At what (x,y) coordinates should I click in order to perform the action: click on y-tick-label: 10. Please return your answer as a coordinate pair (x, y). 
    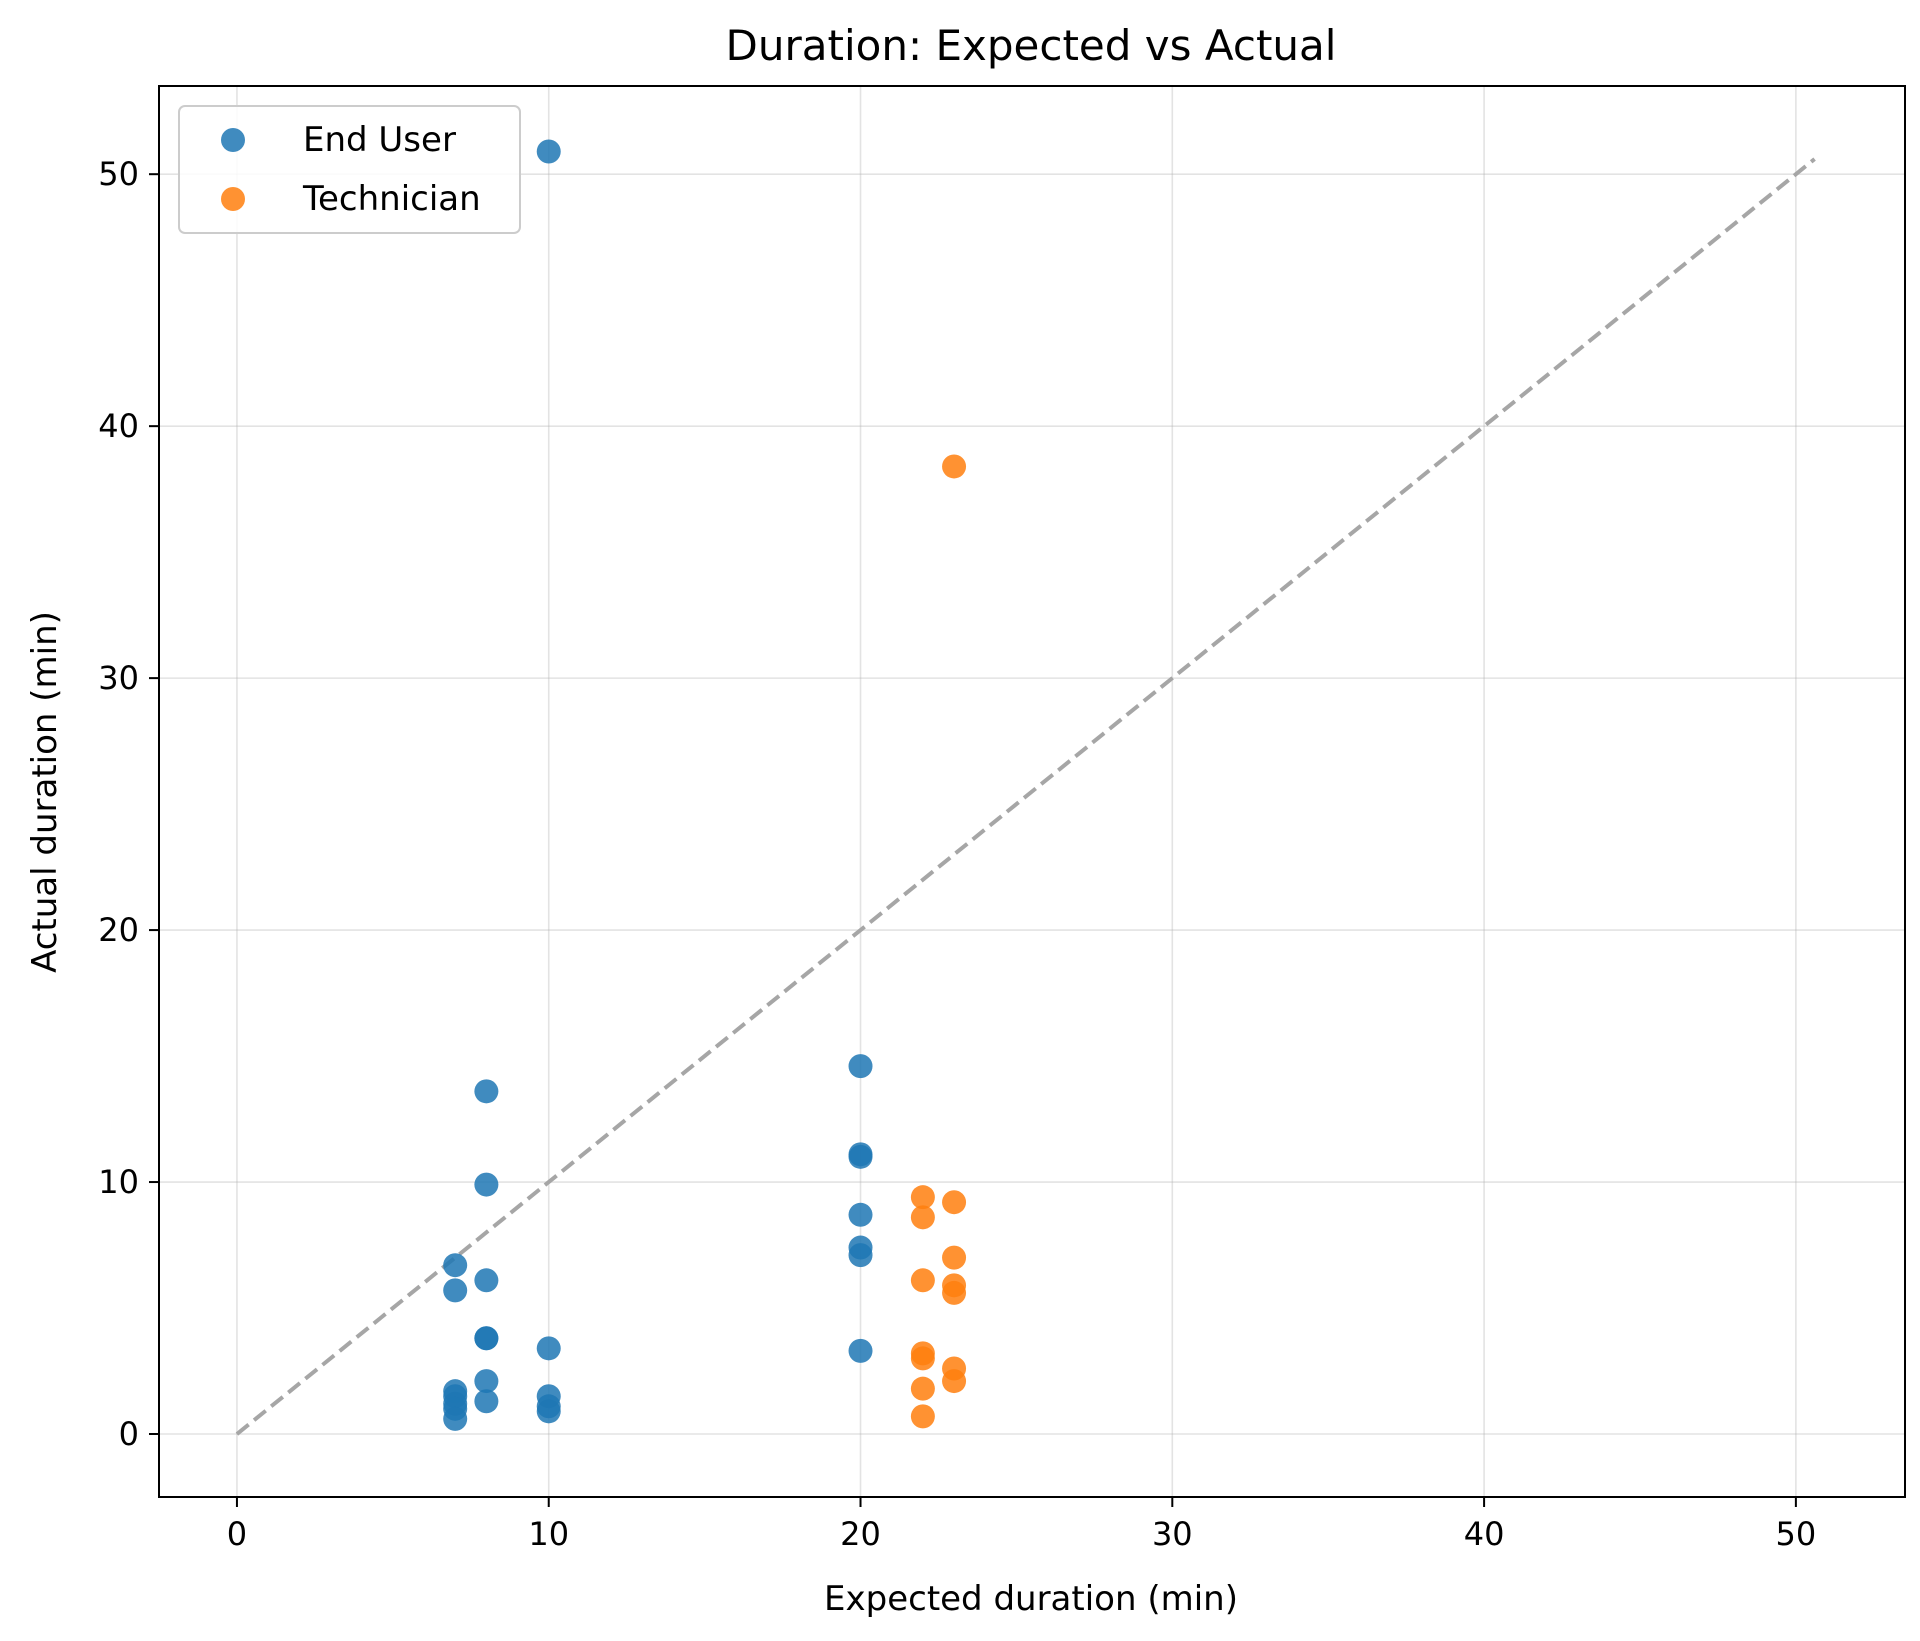
    Looking at the image, I should click on (118, 1182).